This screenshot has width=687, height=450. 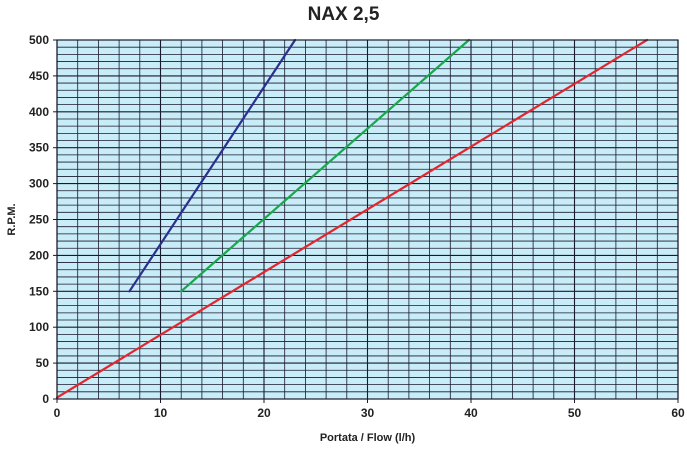 I want to click on y-tick-label: 150, so click(x=39, y=291).